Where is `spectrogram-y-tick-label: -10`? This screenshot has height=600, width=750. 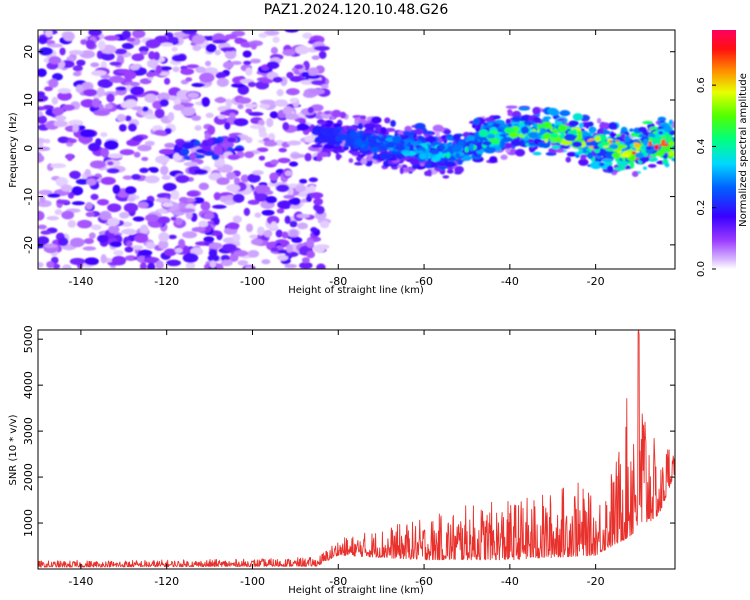 spectrogram-y-tick-label: -10 is located at coordinates (28, 197).